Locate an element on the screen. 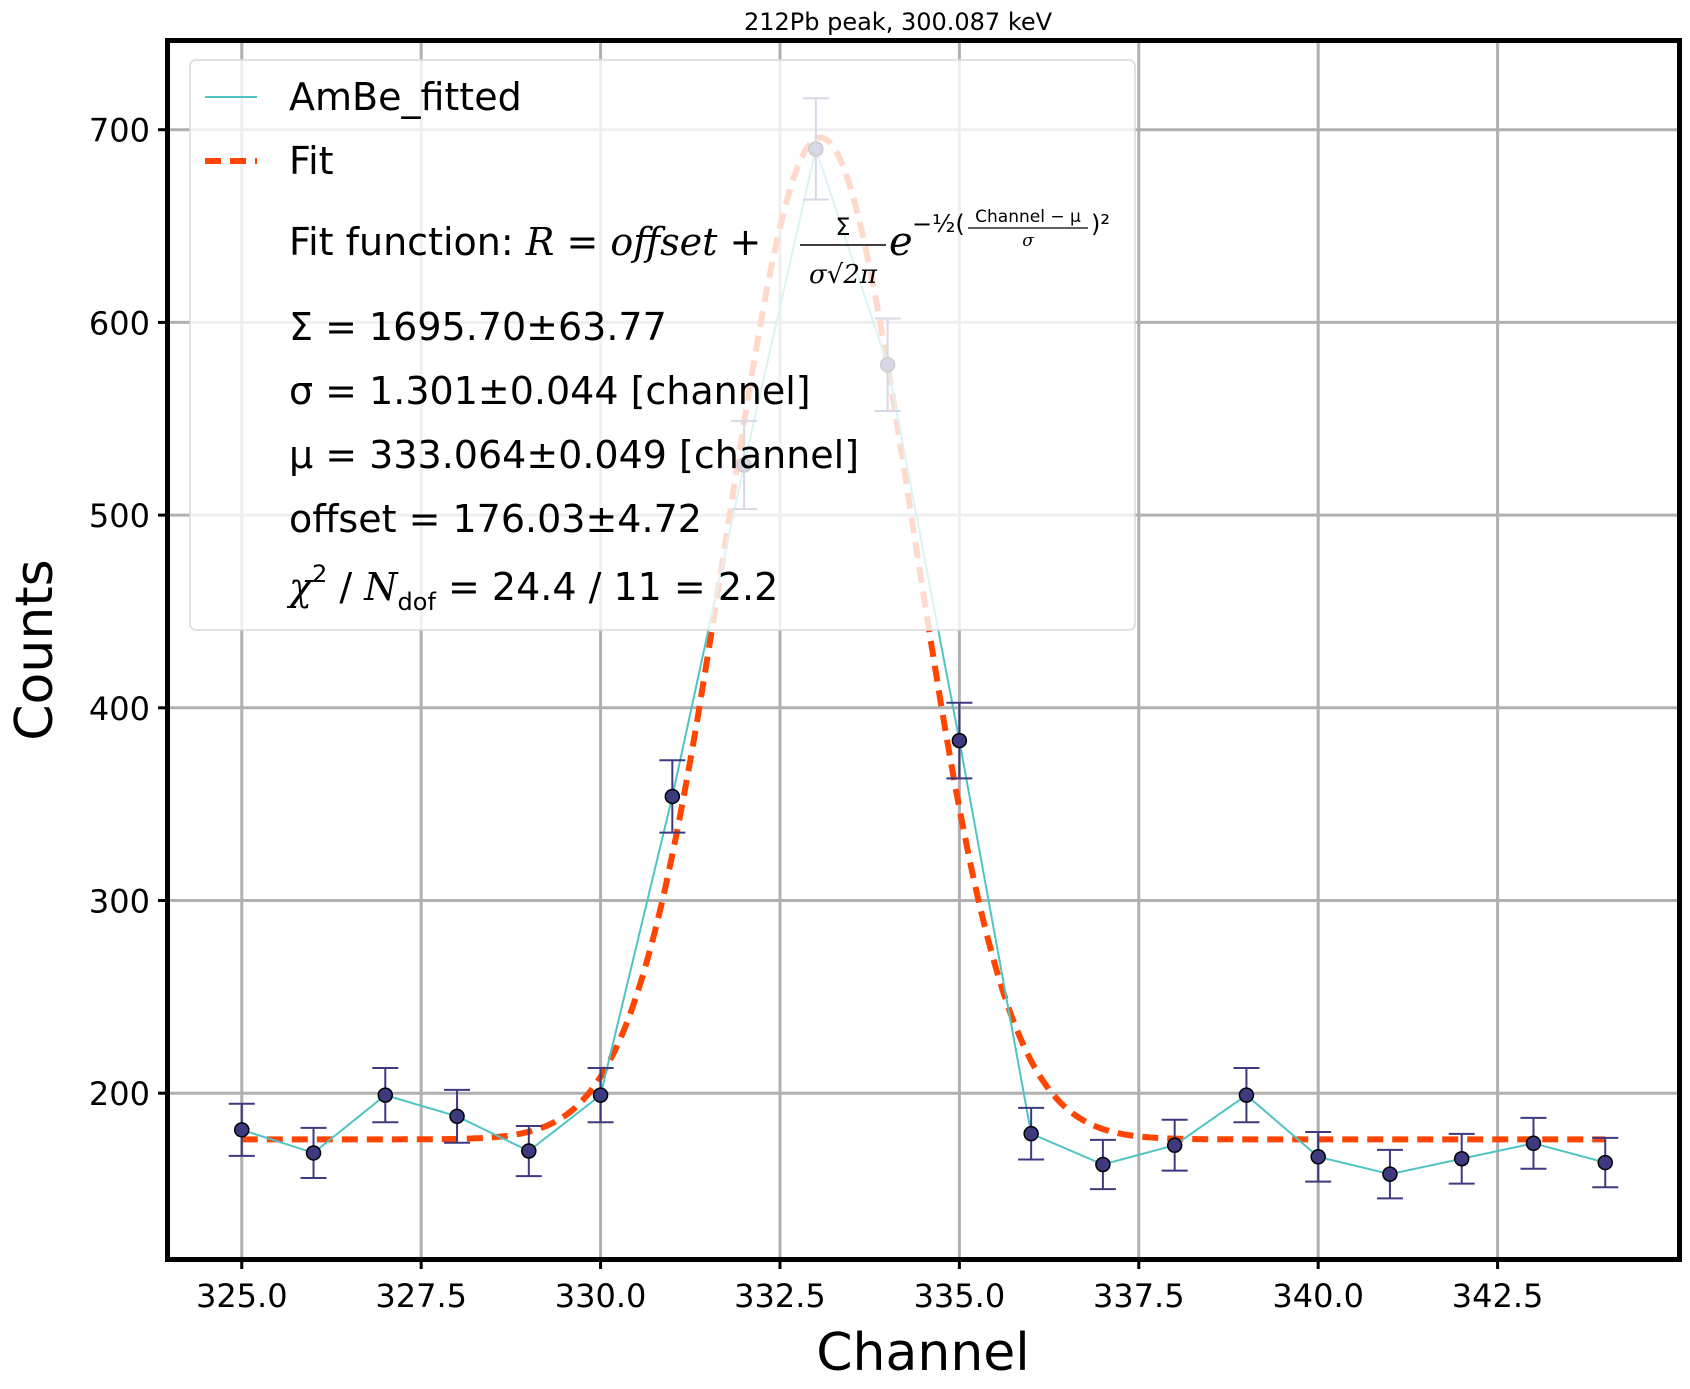  x-tick-label: 342.5 is located at coordinates (1498, 1296).